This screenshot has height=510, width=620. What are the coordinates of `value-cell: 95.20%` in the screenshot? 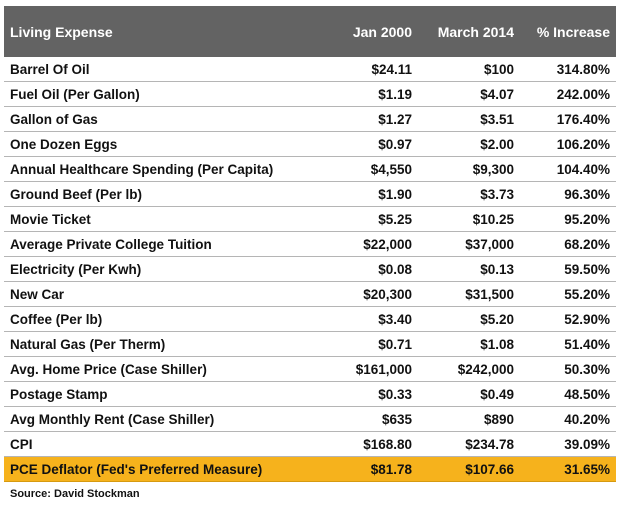 It's located at (568, 219).